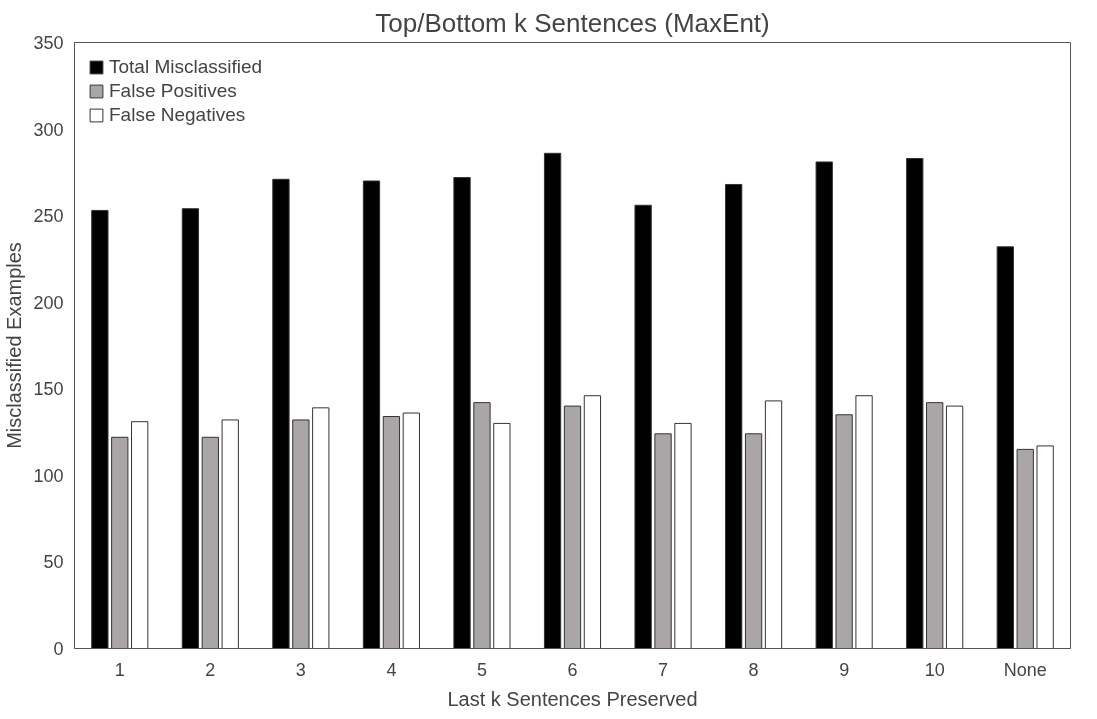 This screenshot has width=1097, height=719. What do you see at coordinates (391, 669) in the screenshot?
I see `x-tick-label: 4` at bounding box center [391, 669].